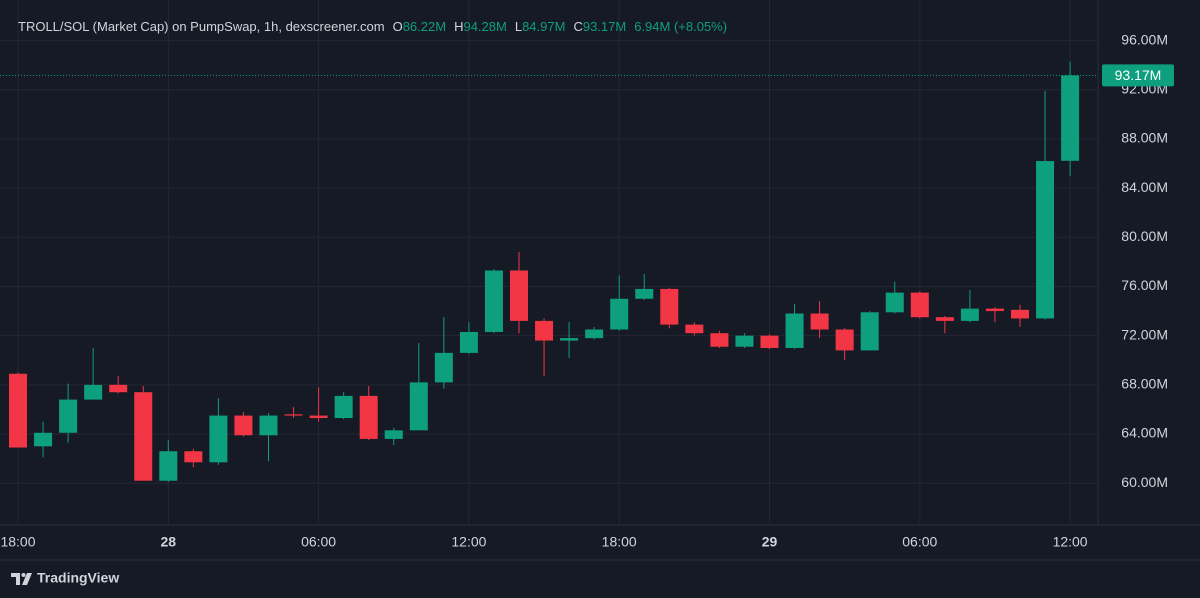 Image resolution: width=1200 pixels, height=598 pixels. Describe the element at coordinates (78, 578) in the screenshot. I see `brand: TradingView` at that location.